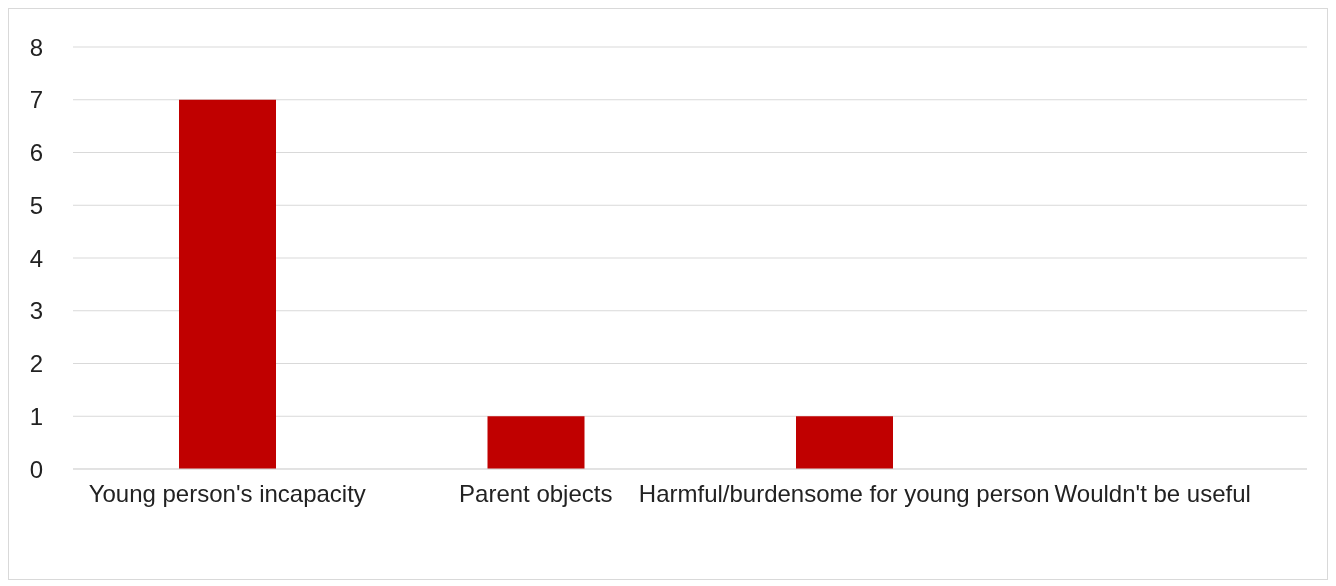 The height and width of the screenshot is (586, 1336). Describe the element at coordinates (36, 153) in the screenshot. I see `y-tick-label: 6` at that location.